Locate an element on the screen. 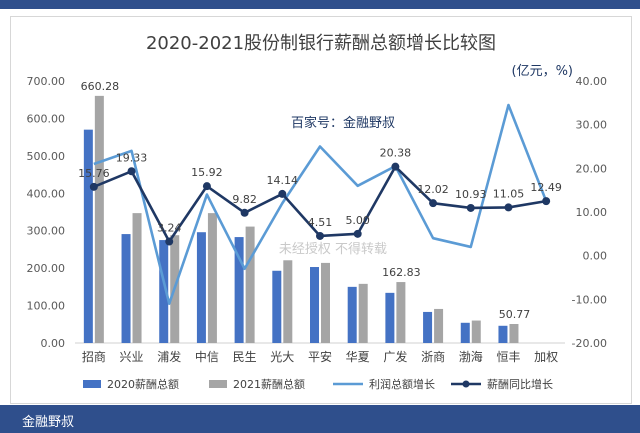 This screenshot has height=433, width=640. right-axis-tick-label: 30.00 is located at coordinates (592, 125).